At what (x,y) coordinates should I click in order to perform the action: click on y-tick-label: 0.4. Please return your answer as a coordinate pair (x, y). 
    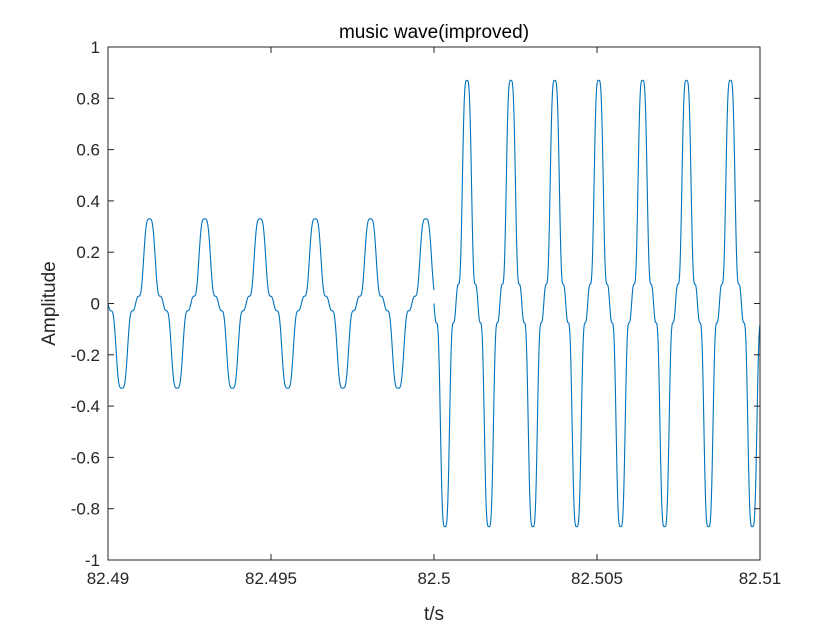
    Looking at the image, I should click on (88, 201).